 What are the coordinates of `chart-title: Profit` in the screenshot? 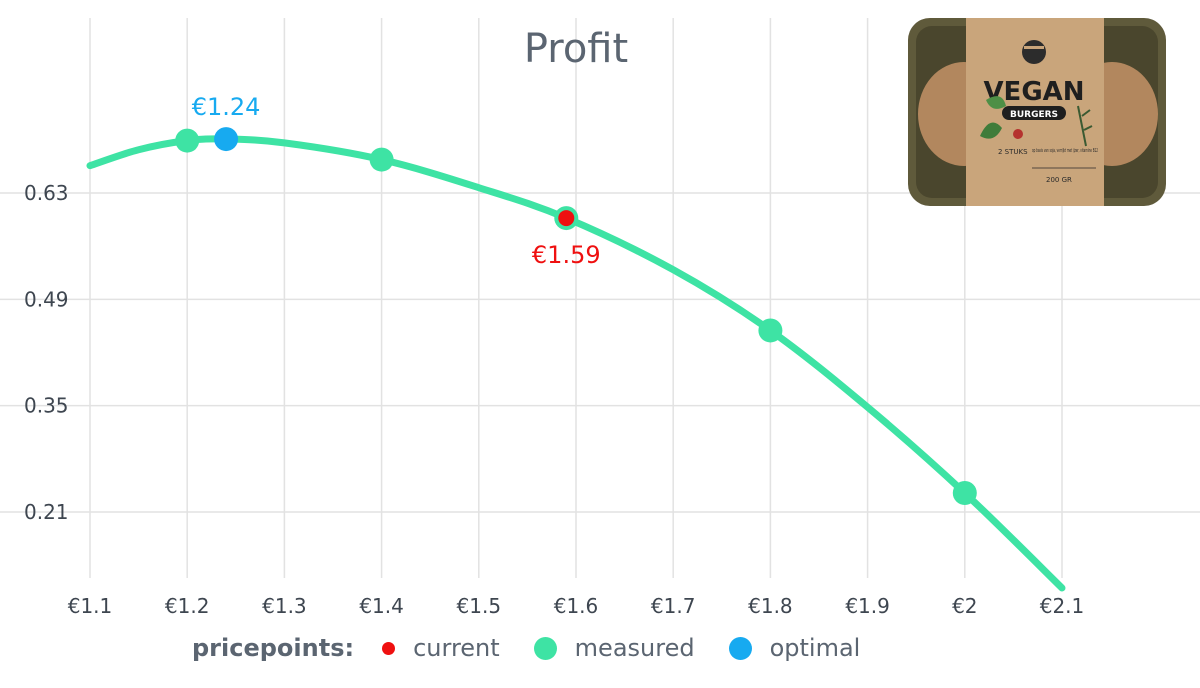 It's located at (576, 49).